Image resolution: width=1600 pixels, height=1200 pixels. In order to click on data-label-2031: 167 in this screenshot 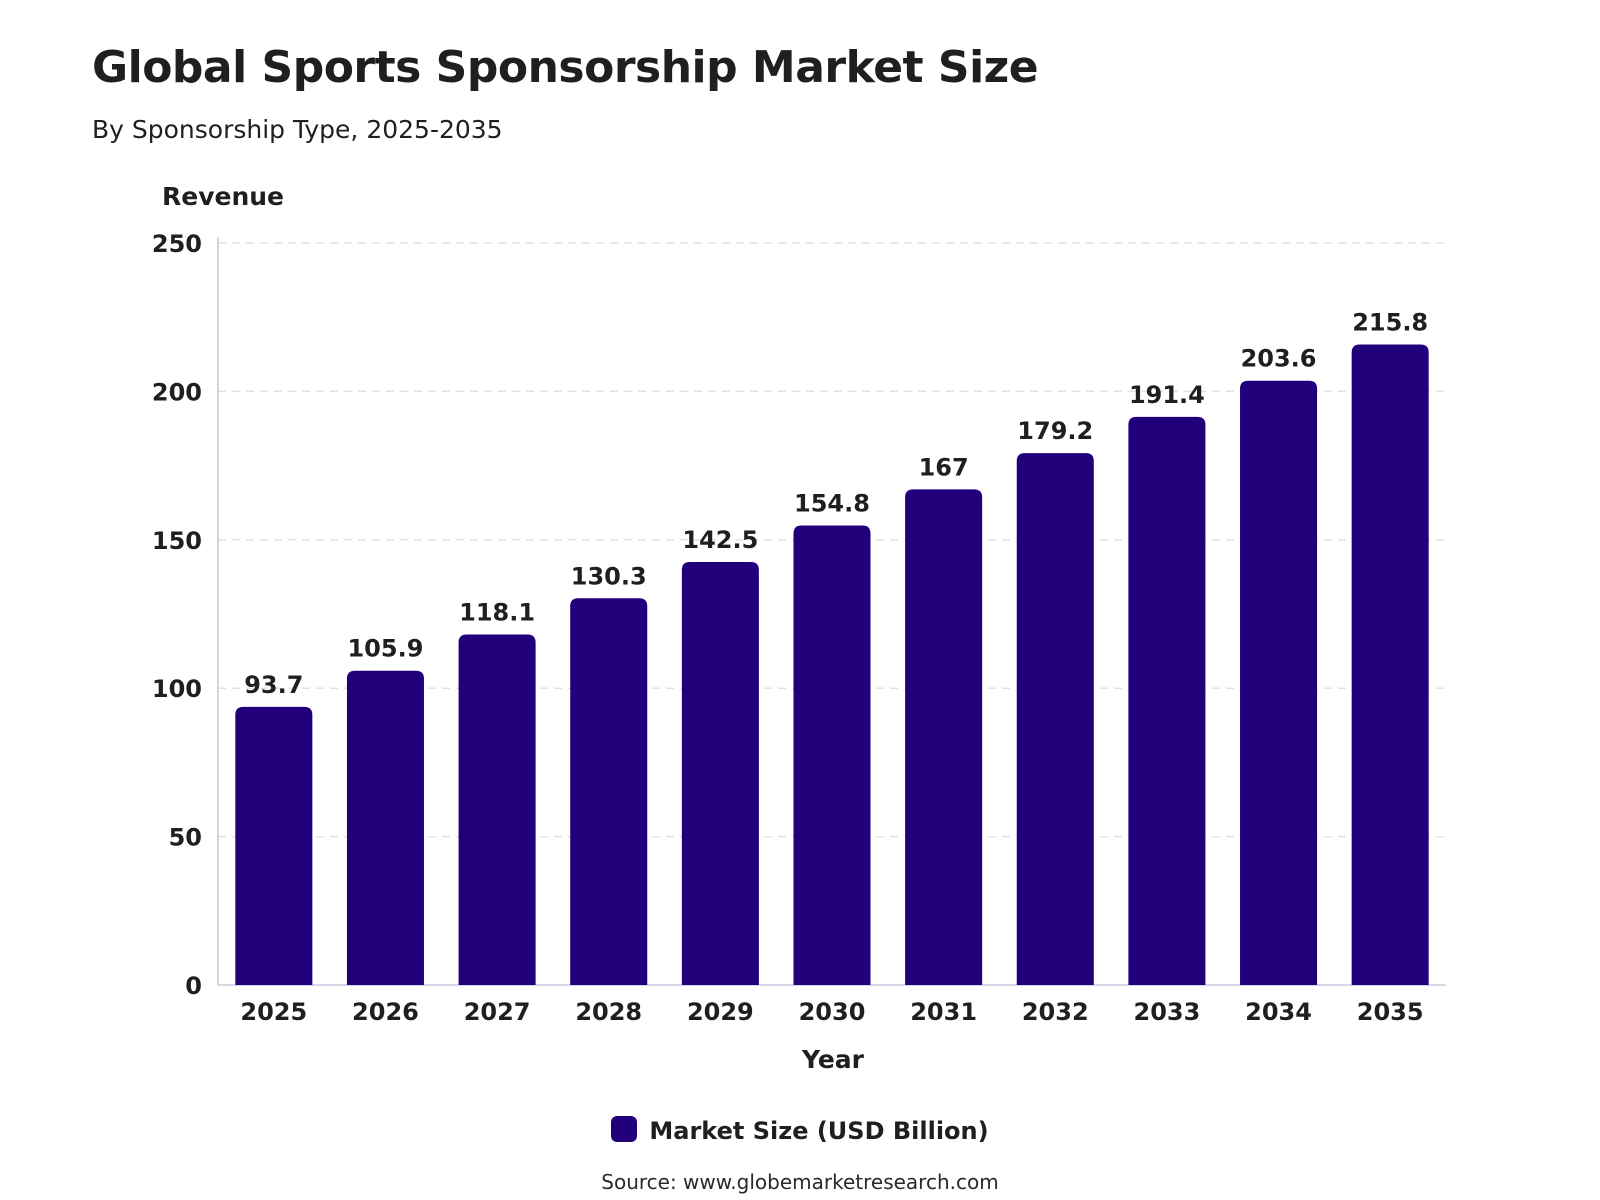, I will do `click(944, 467)`.